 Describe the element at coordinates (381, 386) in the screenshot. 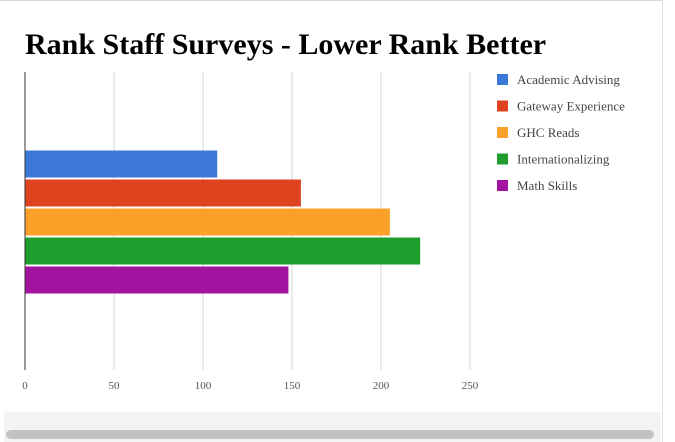

I see `x-tick-label: 200` at that location.